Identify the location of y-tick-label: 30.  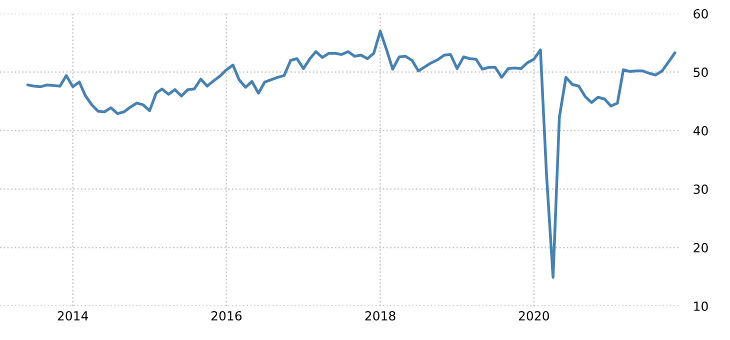
(701, 189).